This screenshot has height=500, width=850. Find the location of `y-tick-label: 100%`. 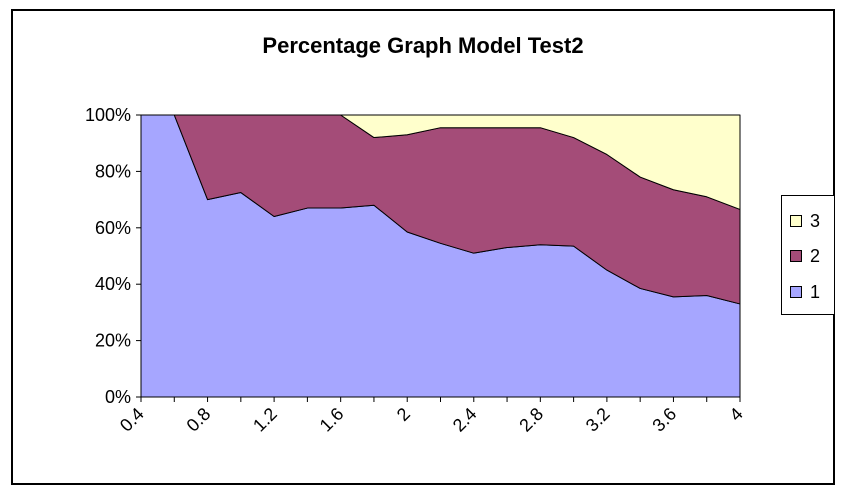

y-tick-label: 100% is located at coordinates (108, 115).